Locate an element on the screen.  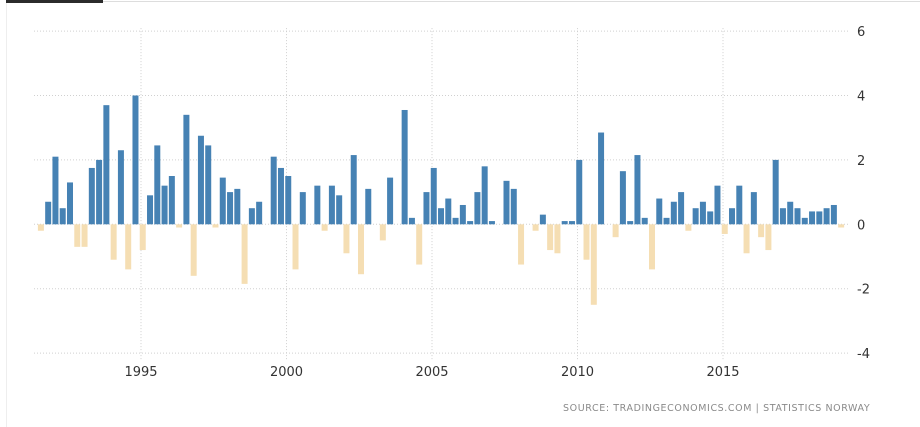
frame-left-border is located at coordinates (6, 213).